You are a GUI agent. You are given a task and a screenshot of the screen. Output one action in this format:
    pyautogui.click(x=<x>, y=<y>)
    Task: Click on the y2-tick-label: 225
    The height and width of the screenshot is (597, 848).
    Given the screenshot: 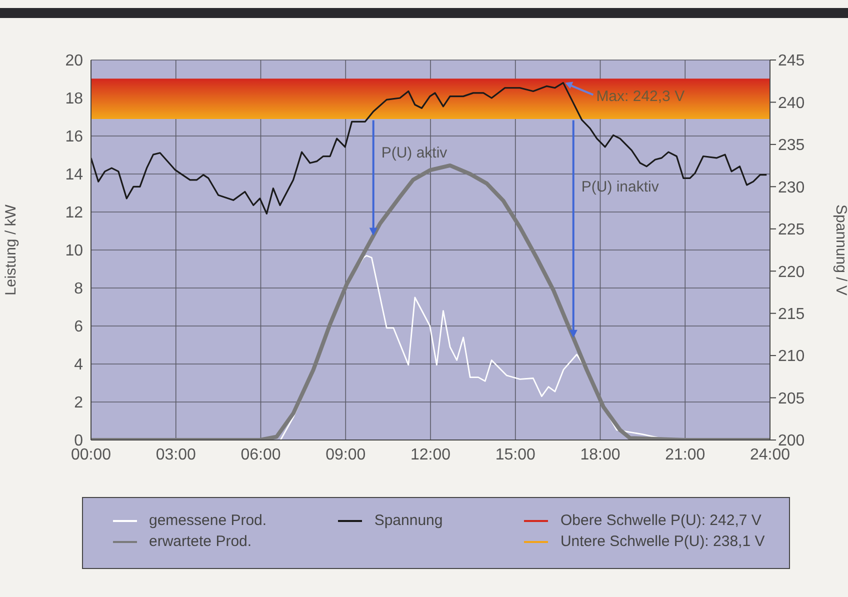 What is the action you would take?
    pyautogui.click(x=791, y=230)
    